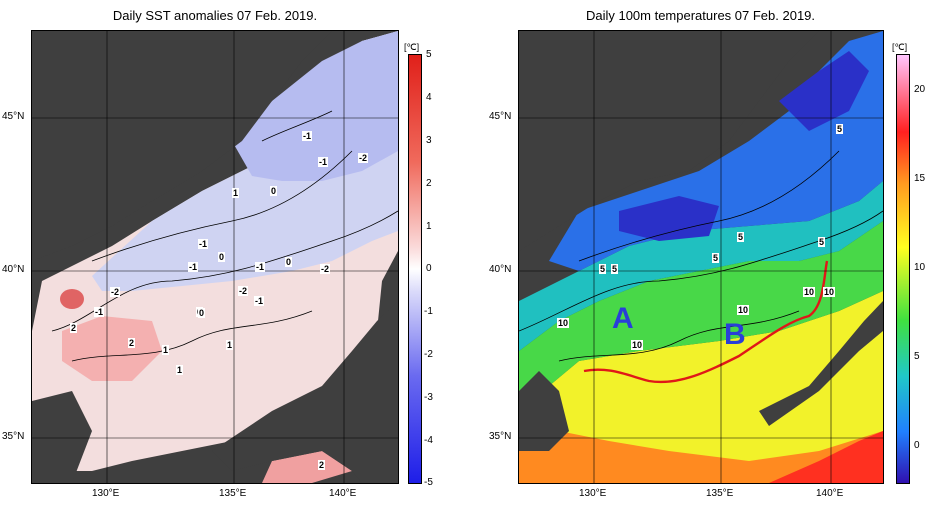 This screenshot has width=933, height=526. Describe the element at coordinates (824, 91) in the screenshot. I see `coldest-water-core-north` at that location.